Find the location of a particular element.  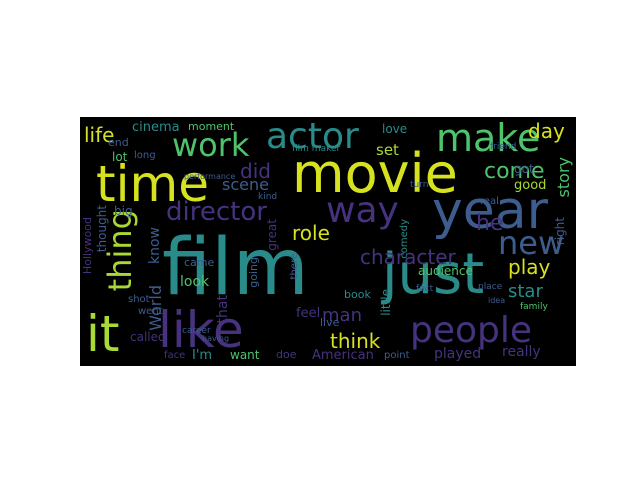

word-it: it is located at coordinates (103, 334).